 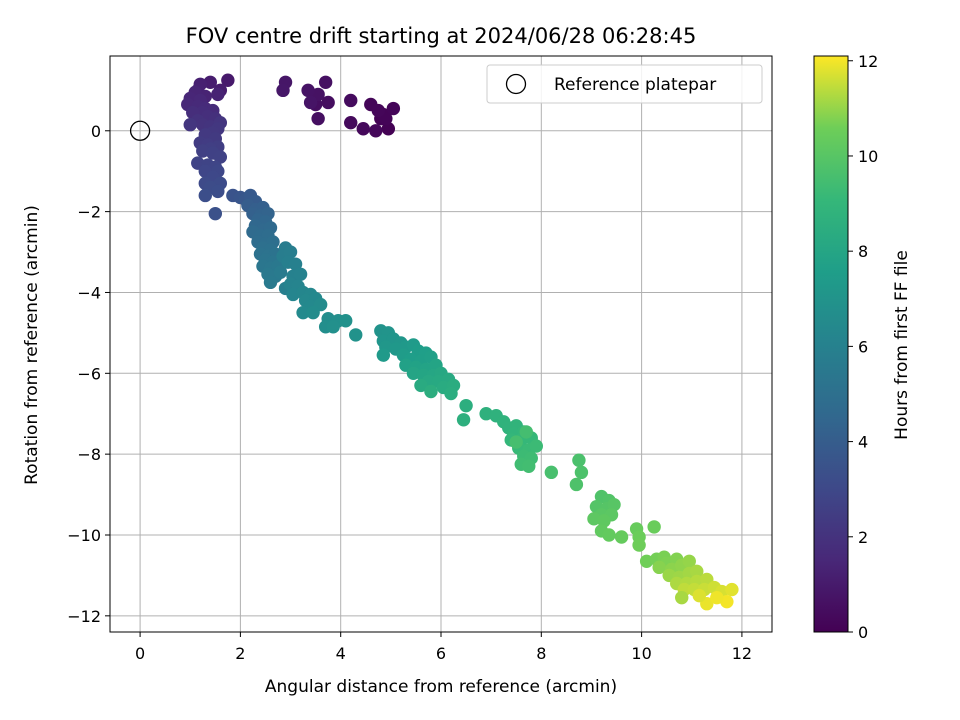 What do you see at coordinates (140, 653) in the screenshot?
I see `x-tick-label: 0` at bounding box center [140, 653].